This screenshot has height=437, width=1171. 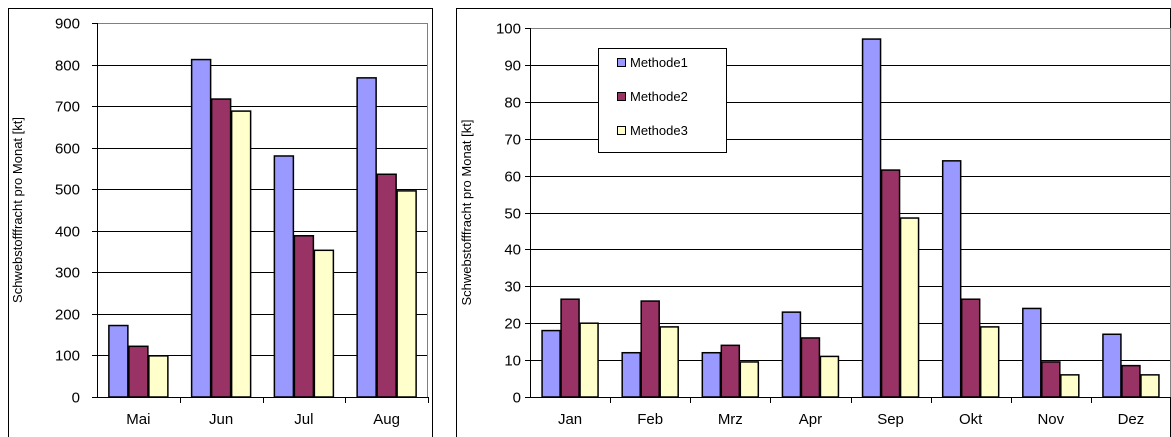 What do you see at coordinates (621, 130) in the screenshot?
I see `legend-swatch-methode3` at bounding box center [621, 130].